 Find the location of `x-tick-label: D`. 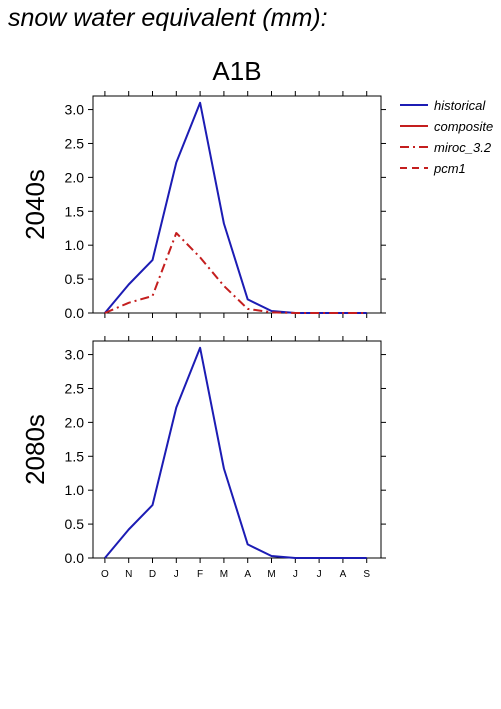

x-tick-label: D is located at coordinates (152, 574).